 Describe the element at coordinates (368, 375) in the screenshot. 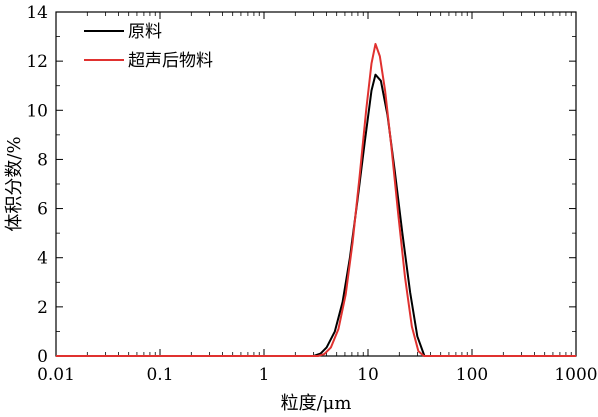

I see `x-tick-label: 10` at that location.